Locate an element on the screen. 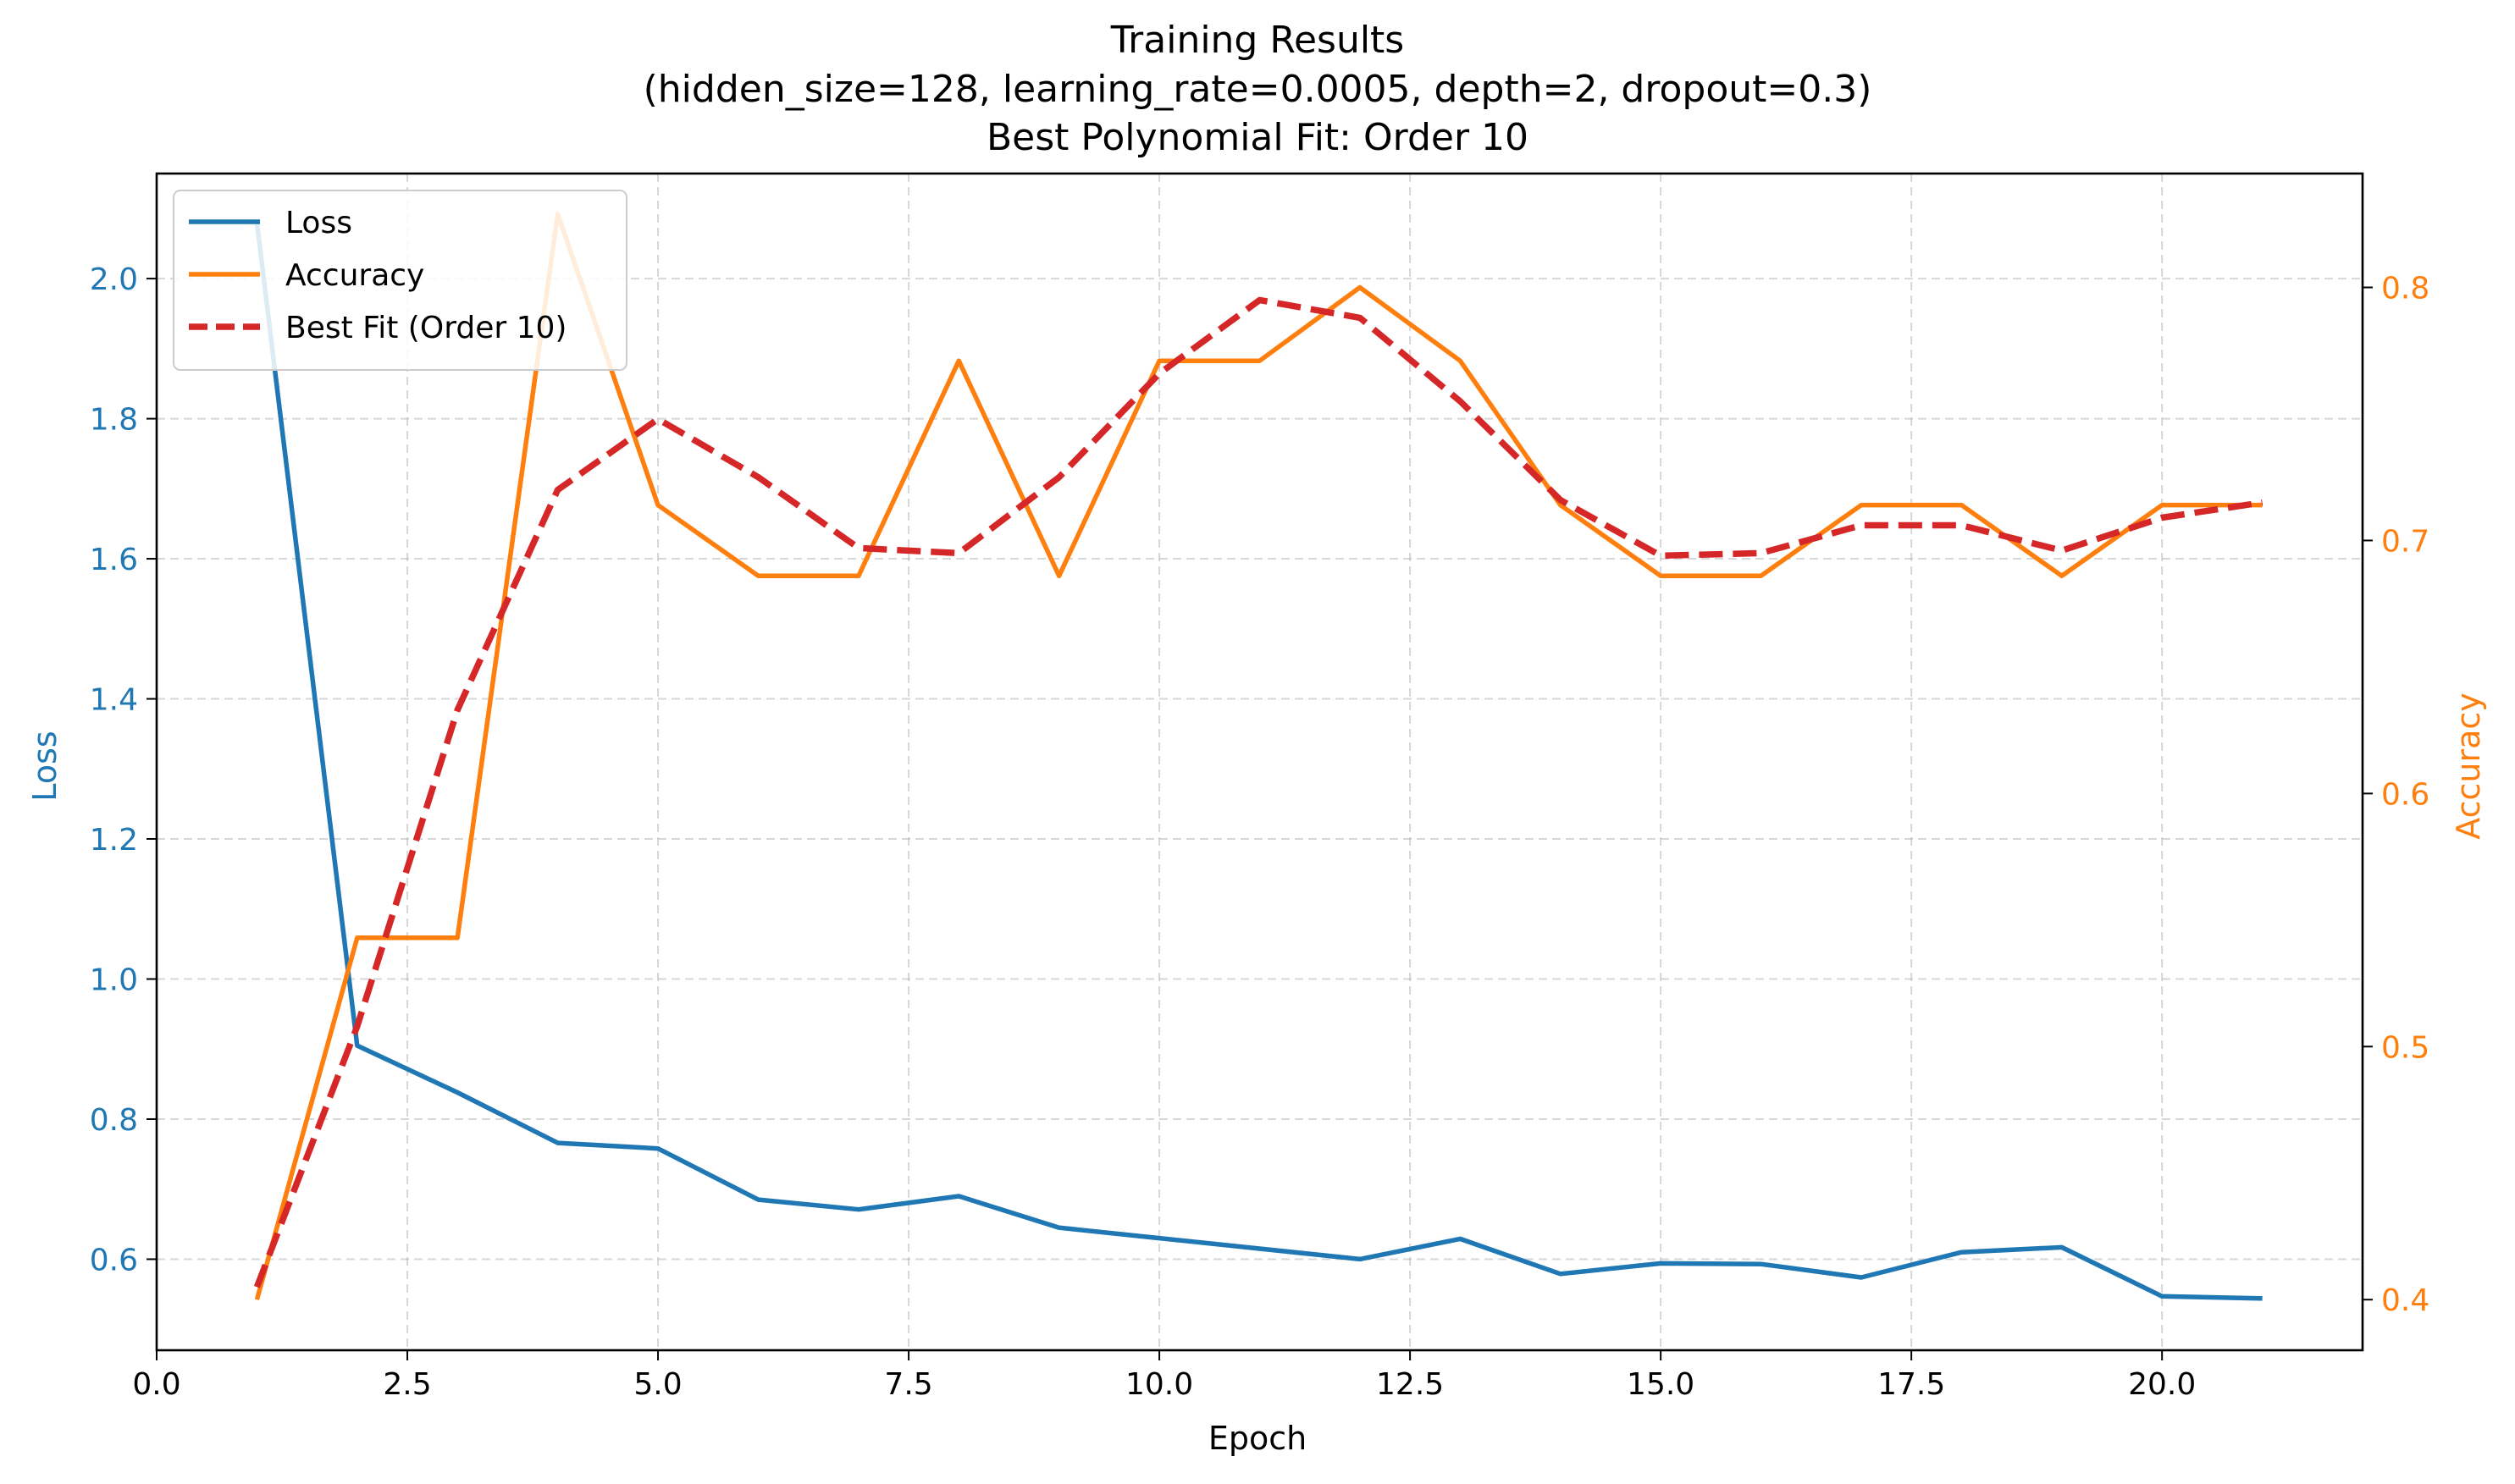  y-right-tick-label: 0.7 is located at coordinates (2405, 541).